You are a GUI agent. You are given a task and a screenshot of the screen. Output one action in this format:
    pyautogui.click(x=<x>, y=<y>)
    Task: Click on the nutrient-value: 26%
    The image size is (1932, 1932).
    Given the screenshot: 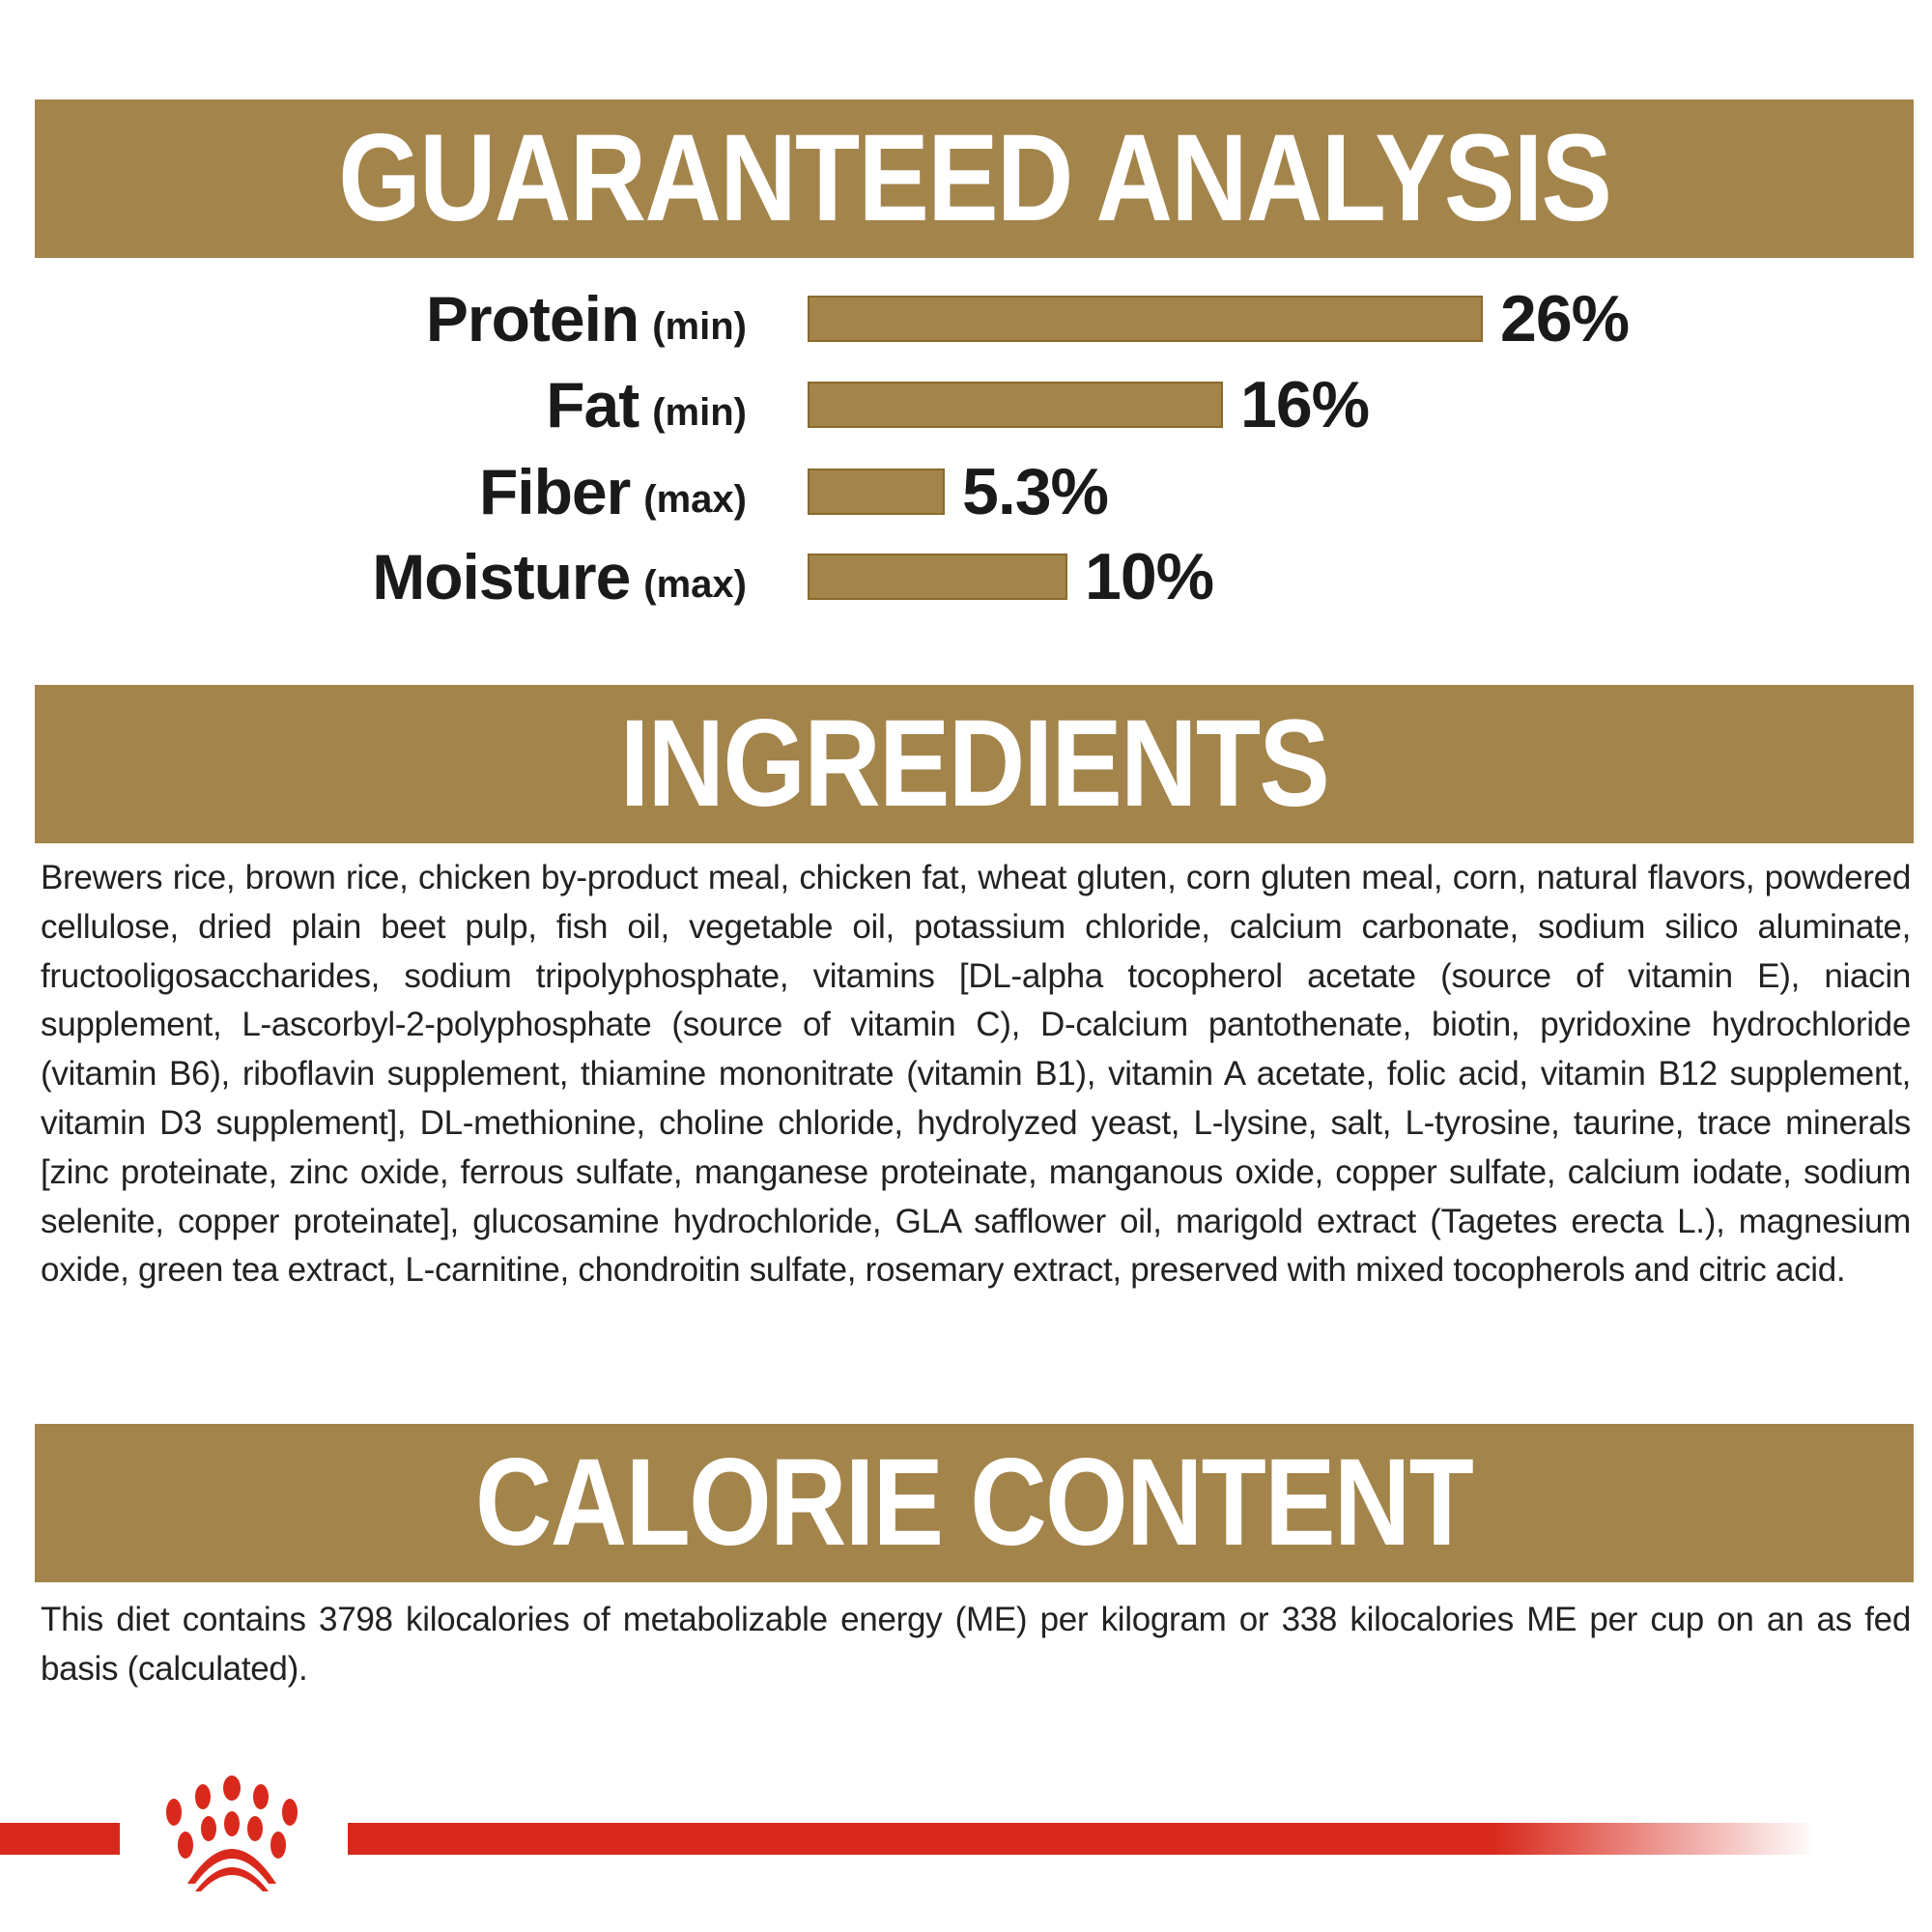 What is the action you would take?
    pyautogui.click(x=1565, y=318)
    